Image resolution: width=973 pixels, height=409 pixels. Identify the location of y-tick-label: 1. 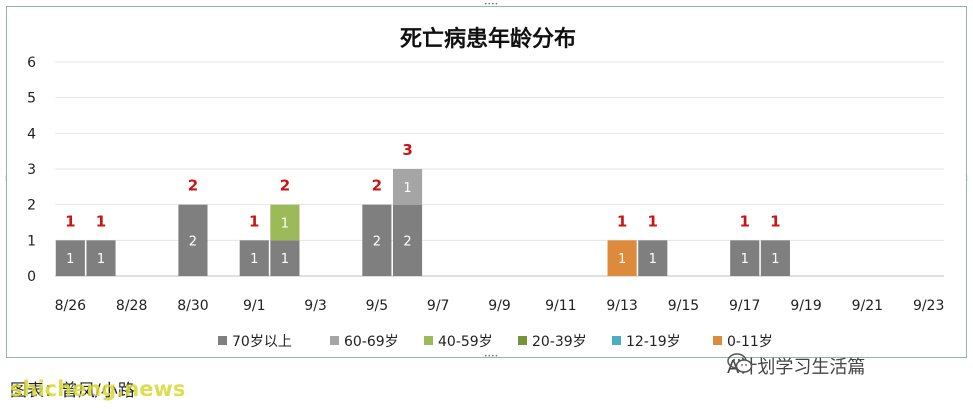
(31, 241).